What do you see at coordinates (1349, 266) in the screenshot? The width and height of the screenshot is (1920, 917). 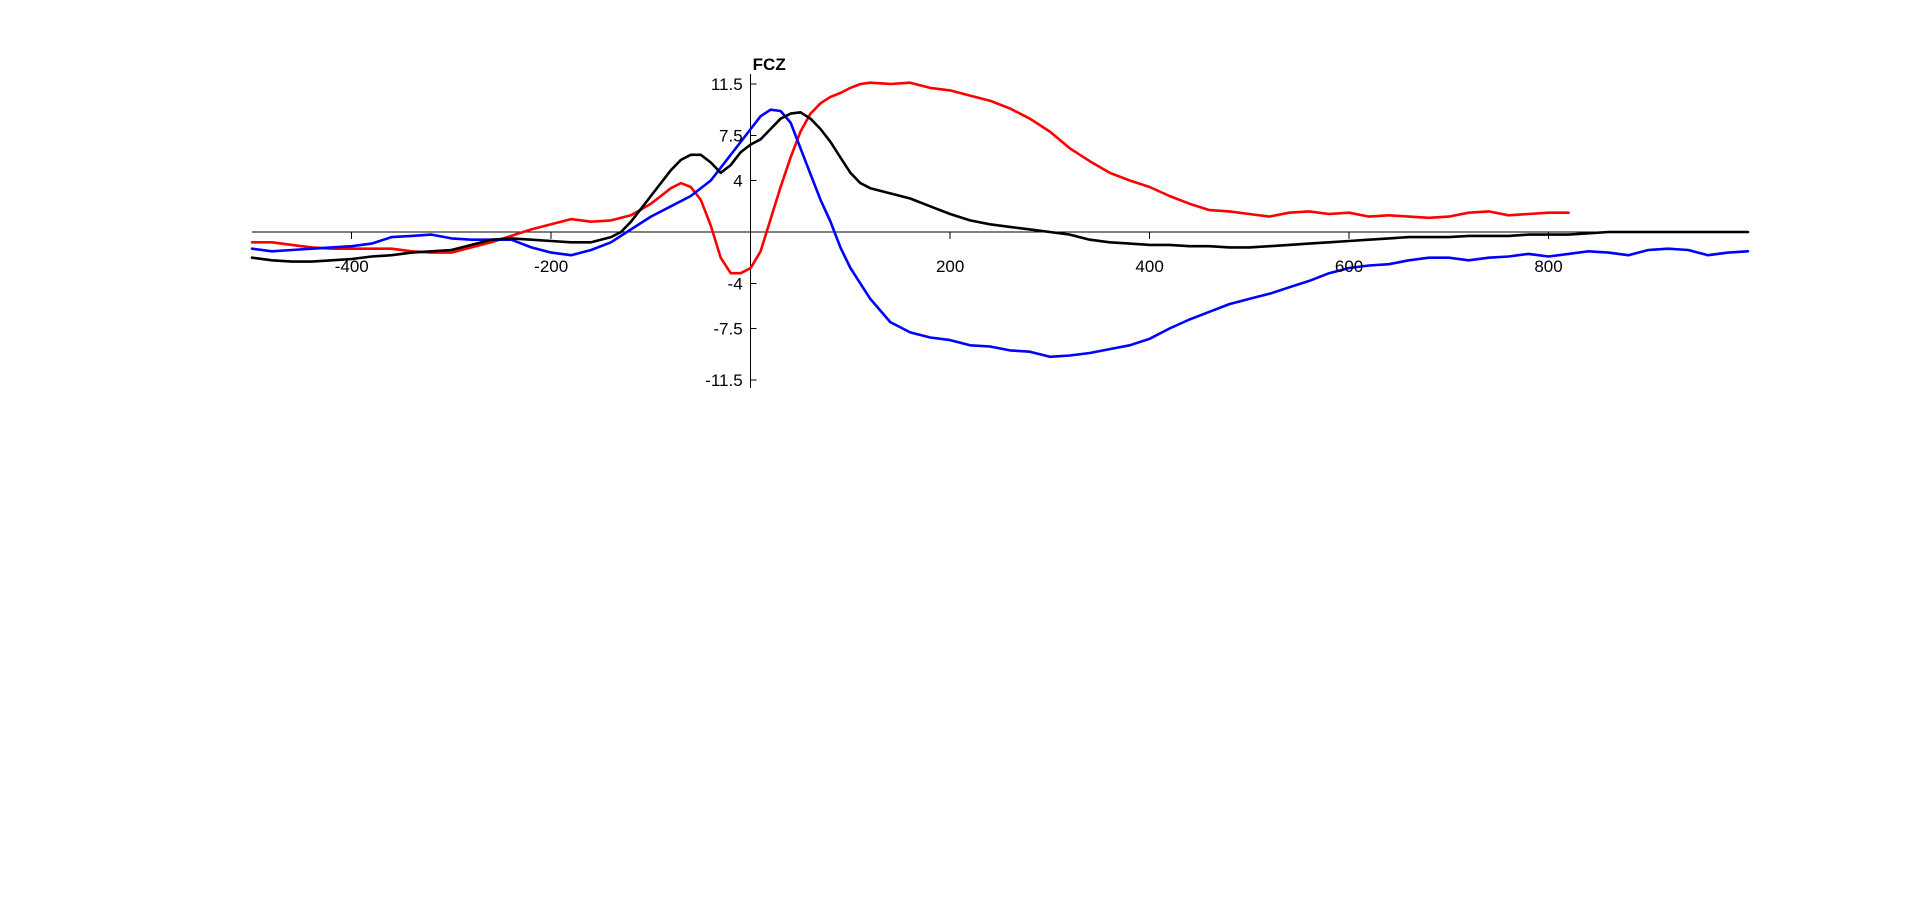 I see `x-tick-label: 600` at bounding box center [1349, 266].